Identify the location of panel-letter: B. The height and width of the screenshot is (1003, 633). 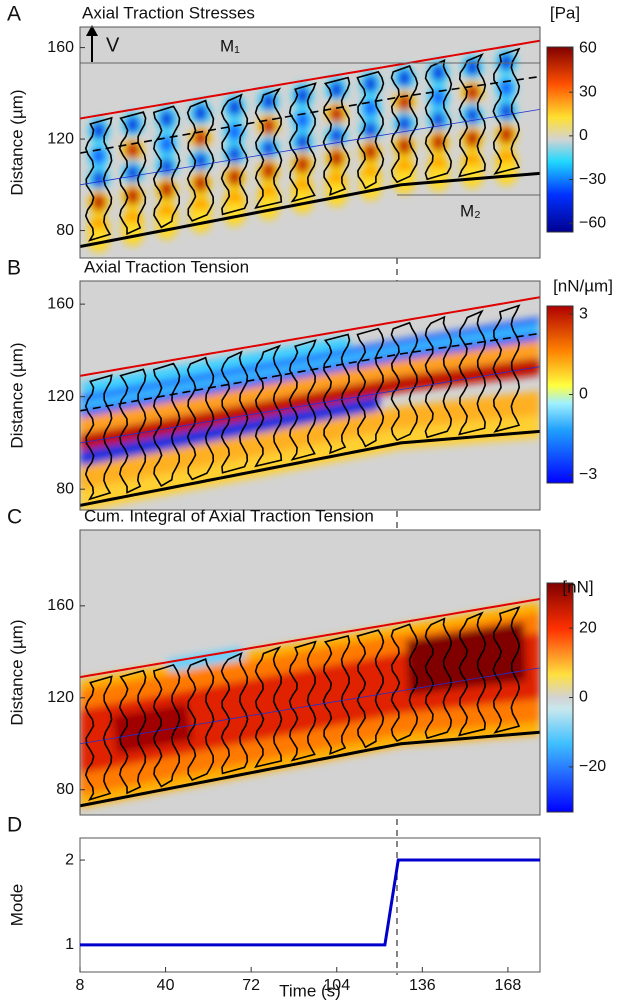
(14, 268).